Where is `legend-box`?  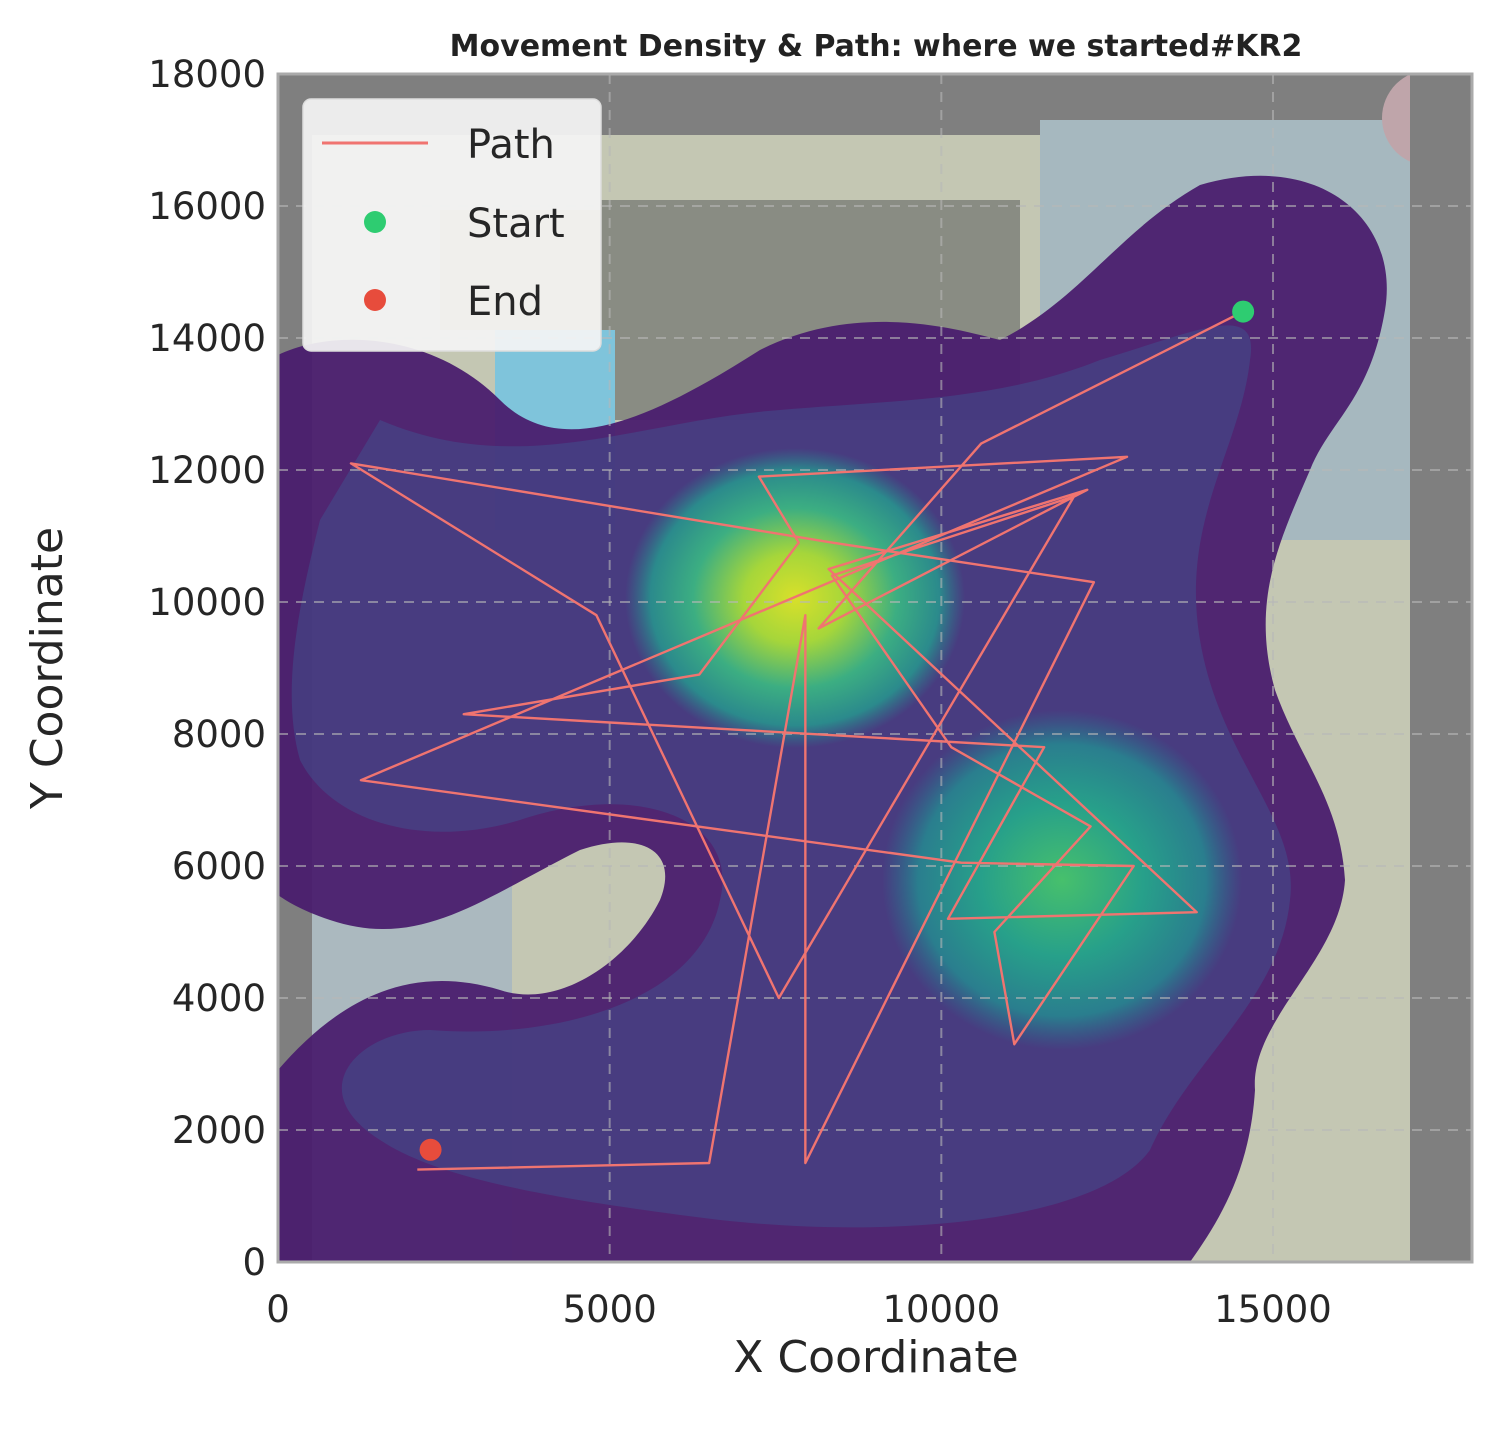
legend-box is located at coordinates (452, 225).